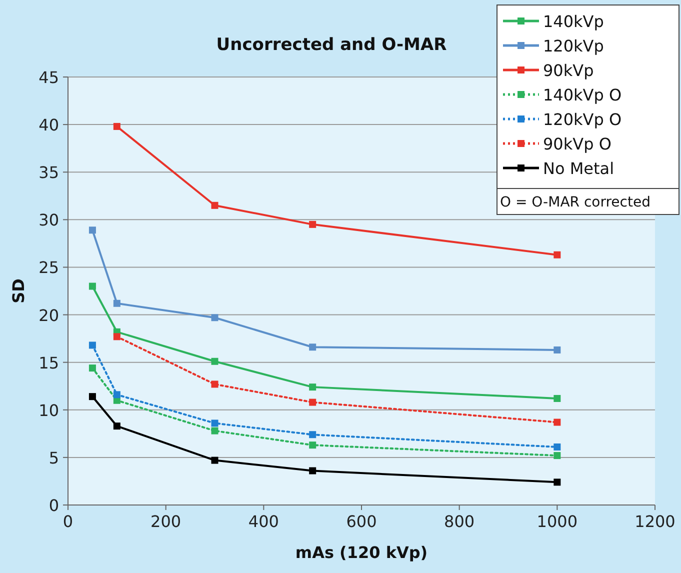 Image resolution: width=681 pixels, height=573 pixels. I want to click on y-tick-label: 25, so click(48, 268).